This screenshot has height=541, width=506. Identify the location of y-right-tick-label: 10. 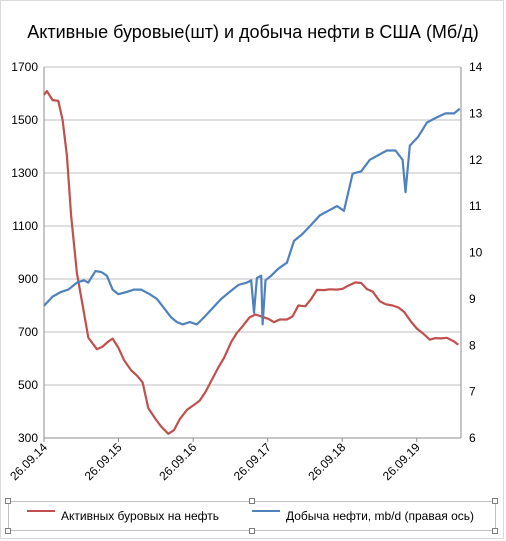
(476, 253).